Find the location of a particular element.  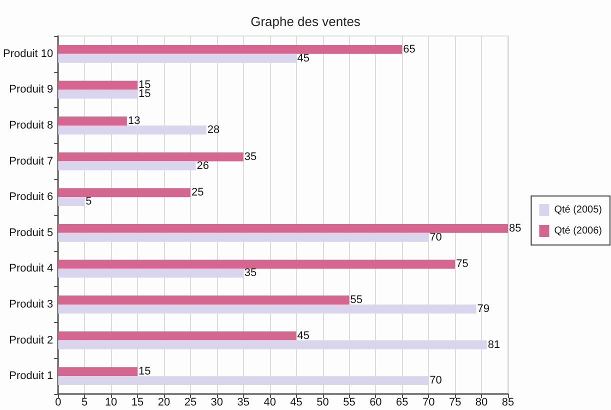

y-tick-label: Produit 5 is located at coordinates (31, 232).